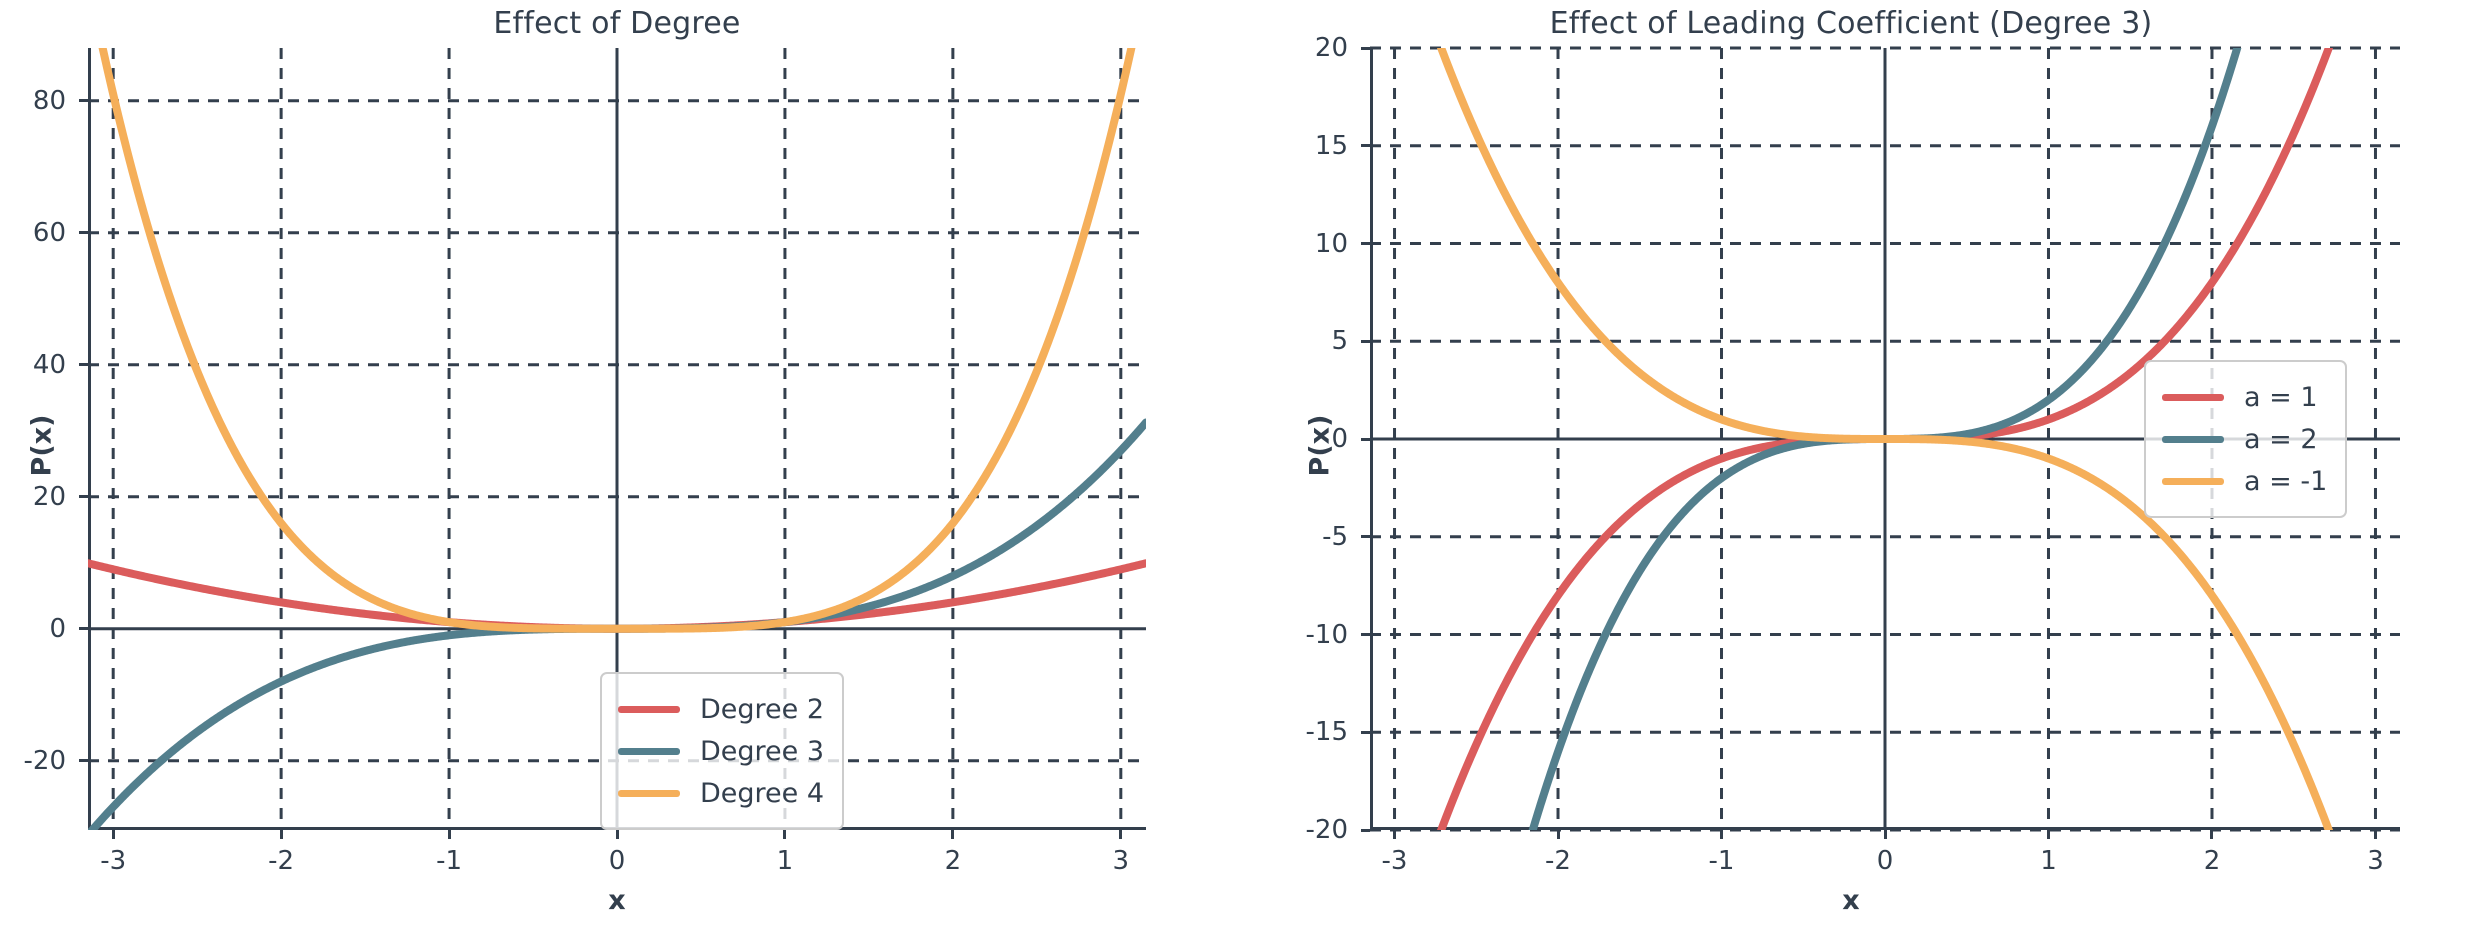  I want to click on y-tick-label: -5, so click(1335, 536).